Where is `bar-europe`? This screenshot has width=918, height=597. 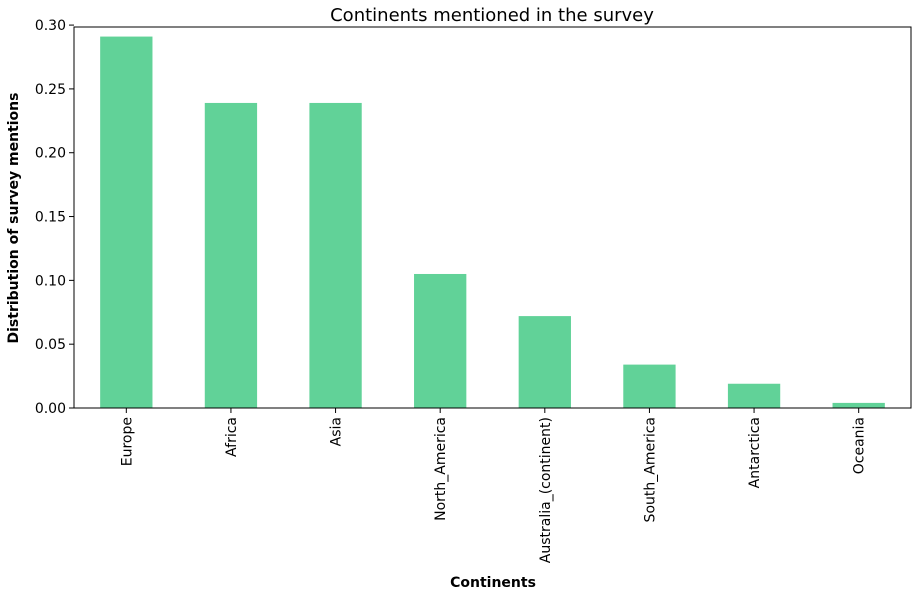
bar-europe is located at coordinates (126, 222).